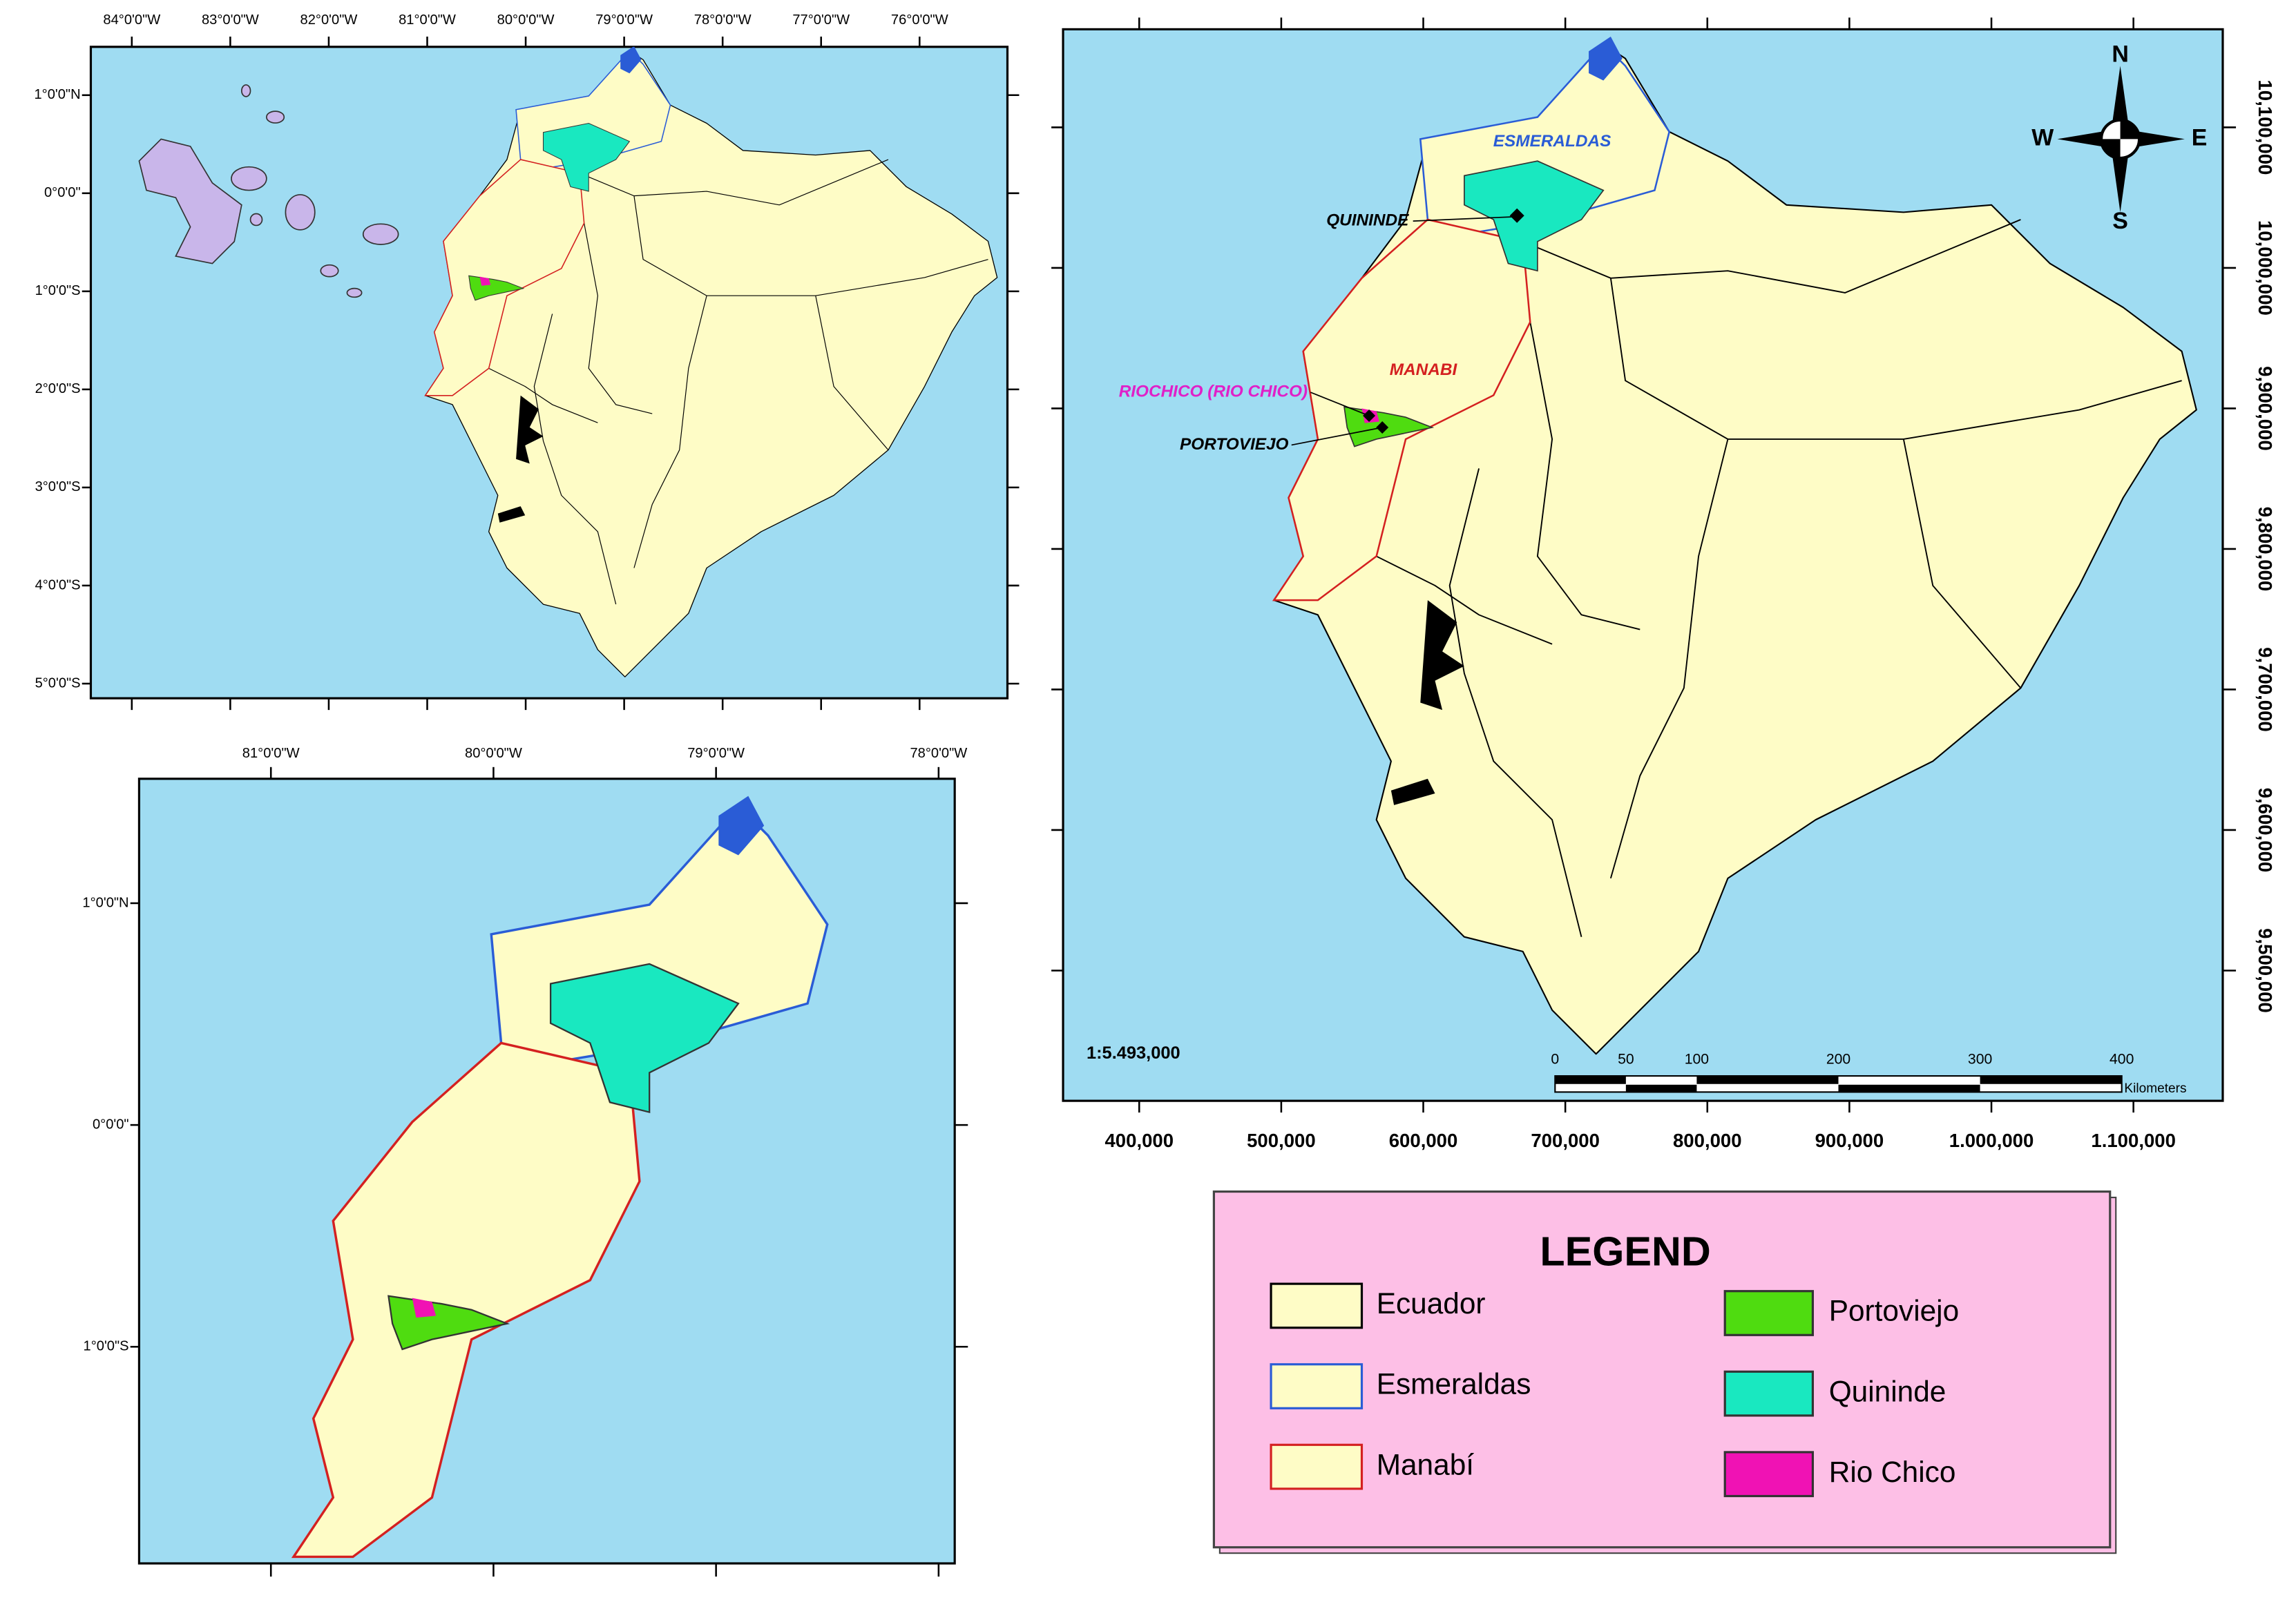 The height and width of the screenshot is (1600, 2296). Describe the element at coordinates (2155, 1089) in the screenshot. I see `scale-bar-unit: Kilometers` at that location.